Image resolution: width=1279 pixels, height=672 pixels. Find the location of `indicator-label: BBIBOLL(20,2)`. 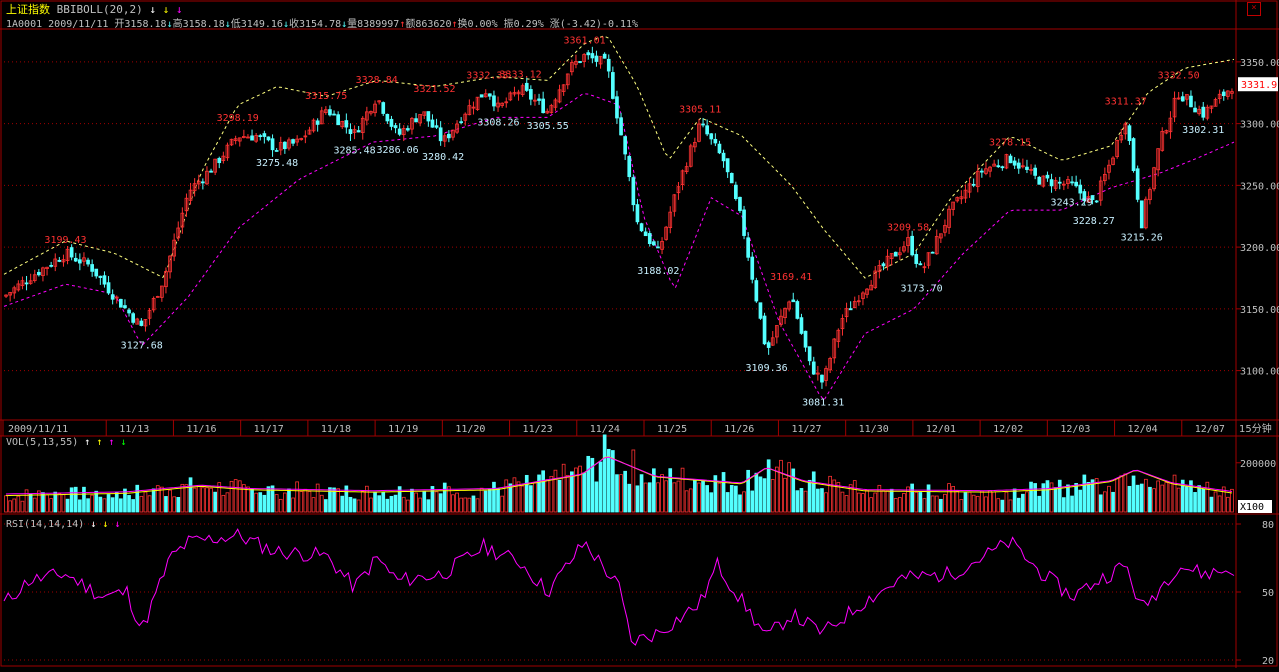

indicator-label: BBIBOLL(20,2) is located at coordinates (99, 9).